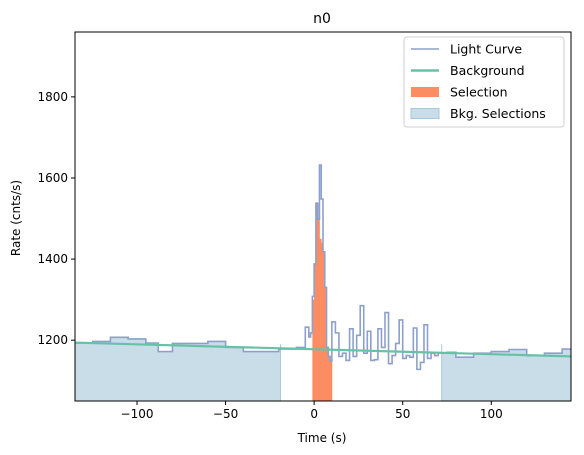 The height and width of the screenshot is (455, 584). What do you see at coordinates (16, 218) in the screenshot?
I see `y-axis-label: Rate (cnts/s)` at bounding box center [16, 218].